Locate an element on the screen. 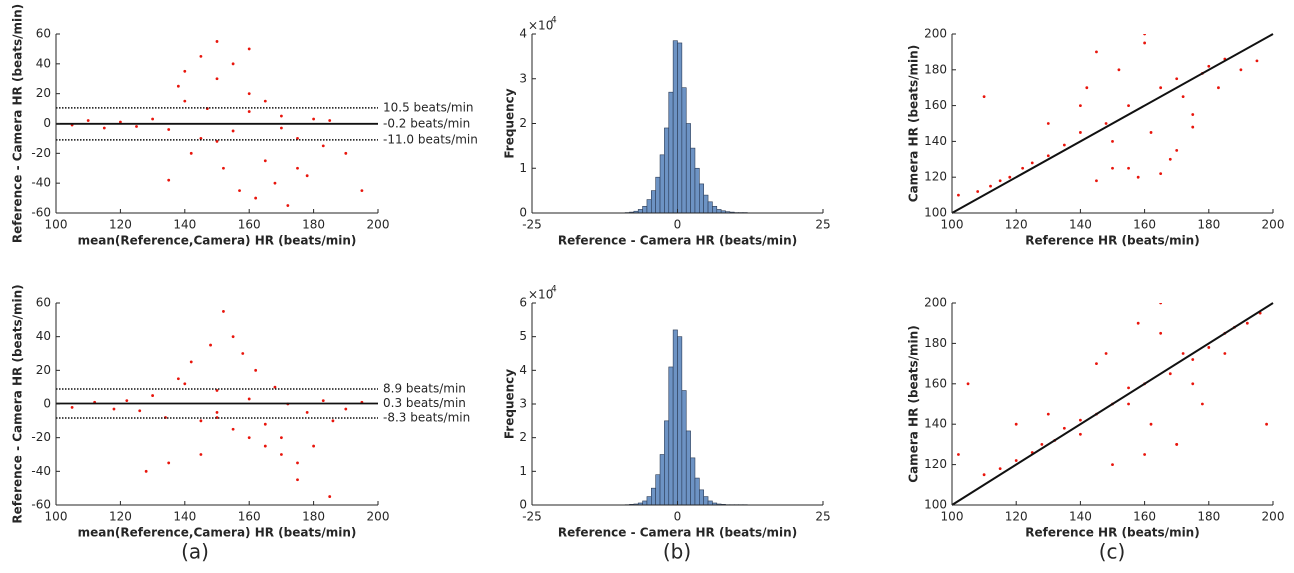  y-tick-label: 2 is located at coordinates (523, 437).